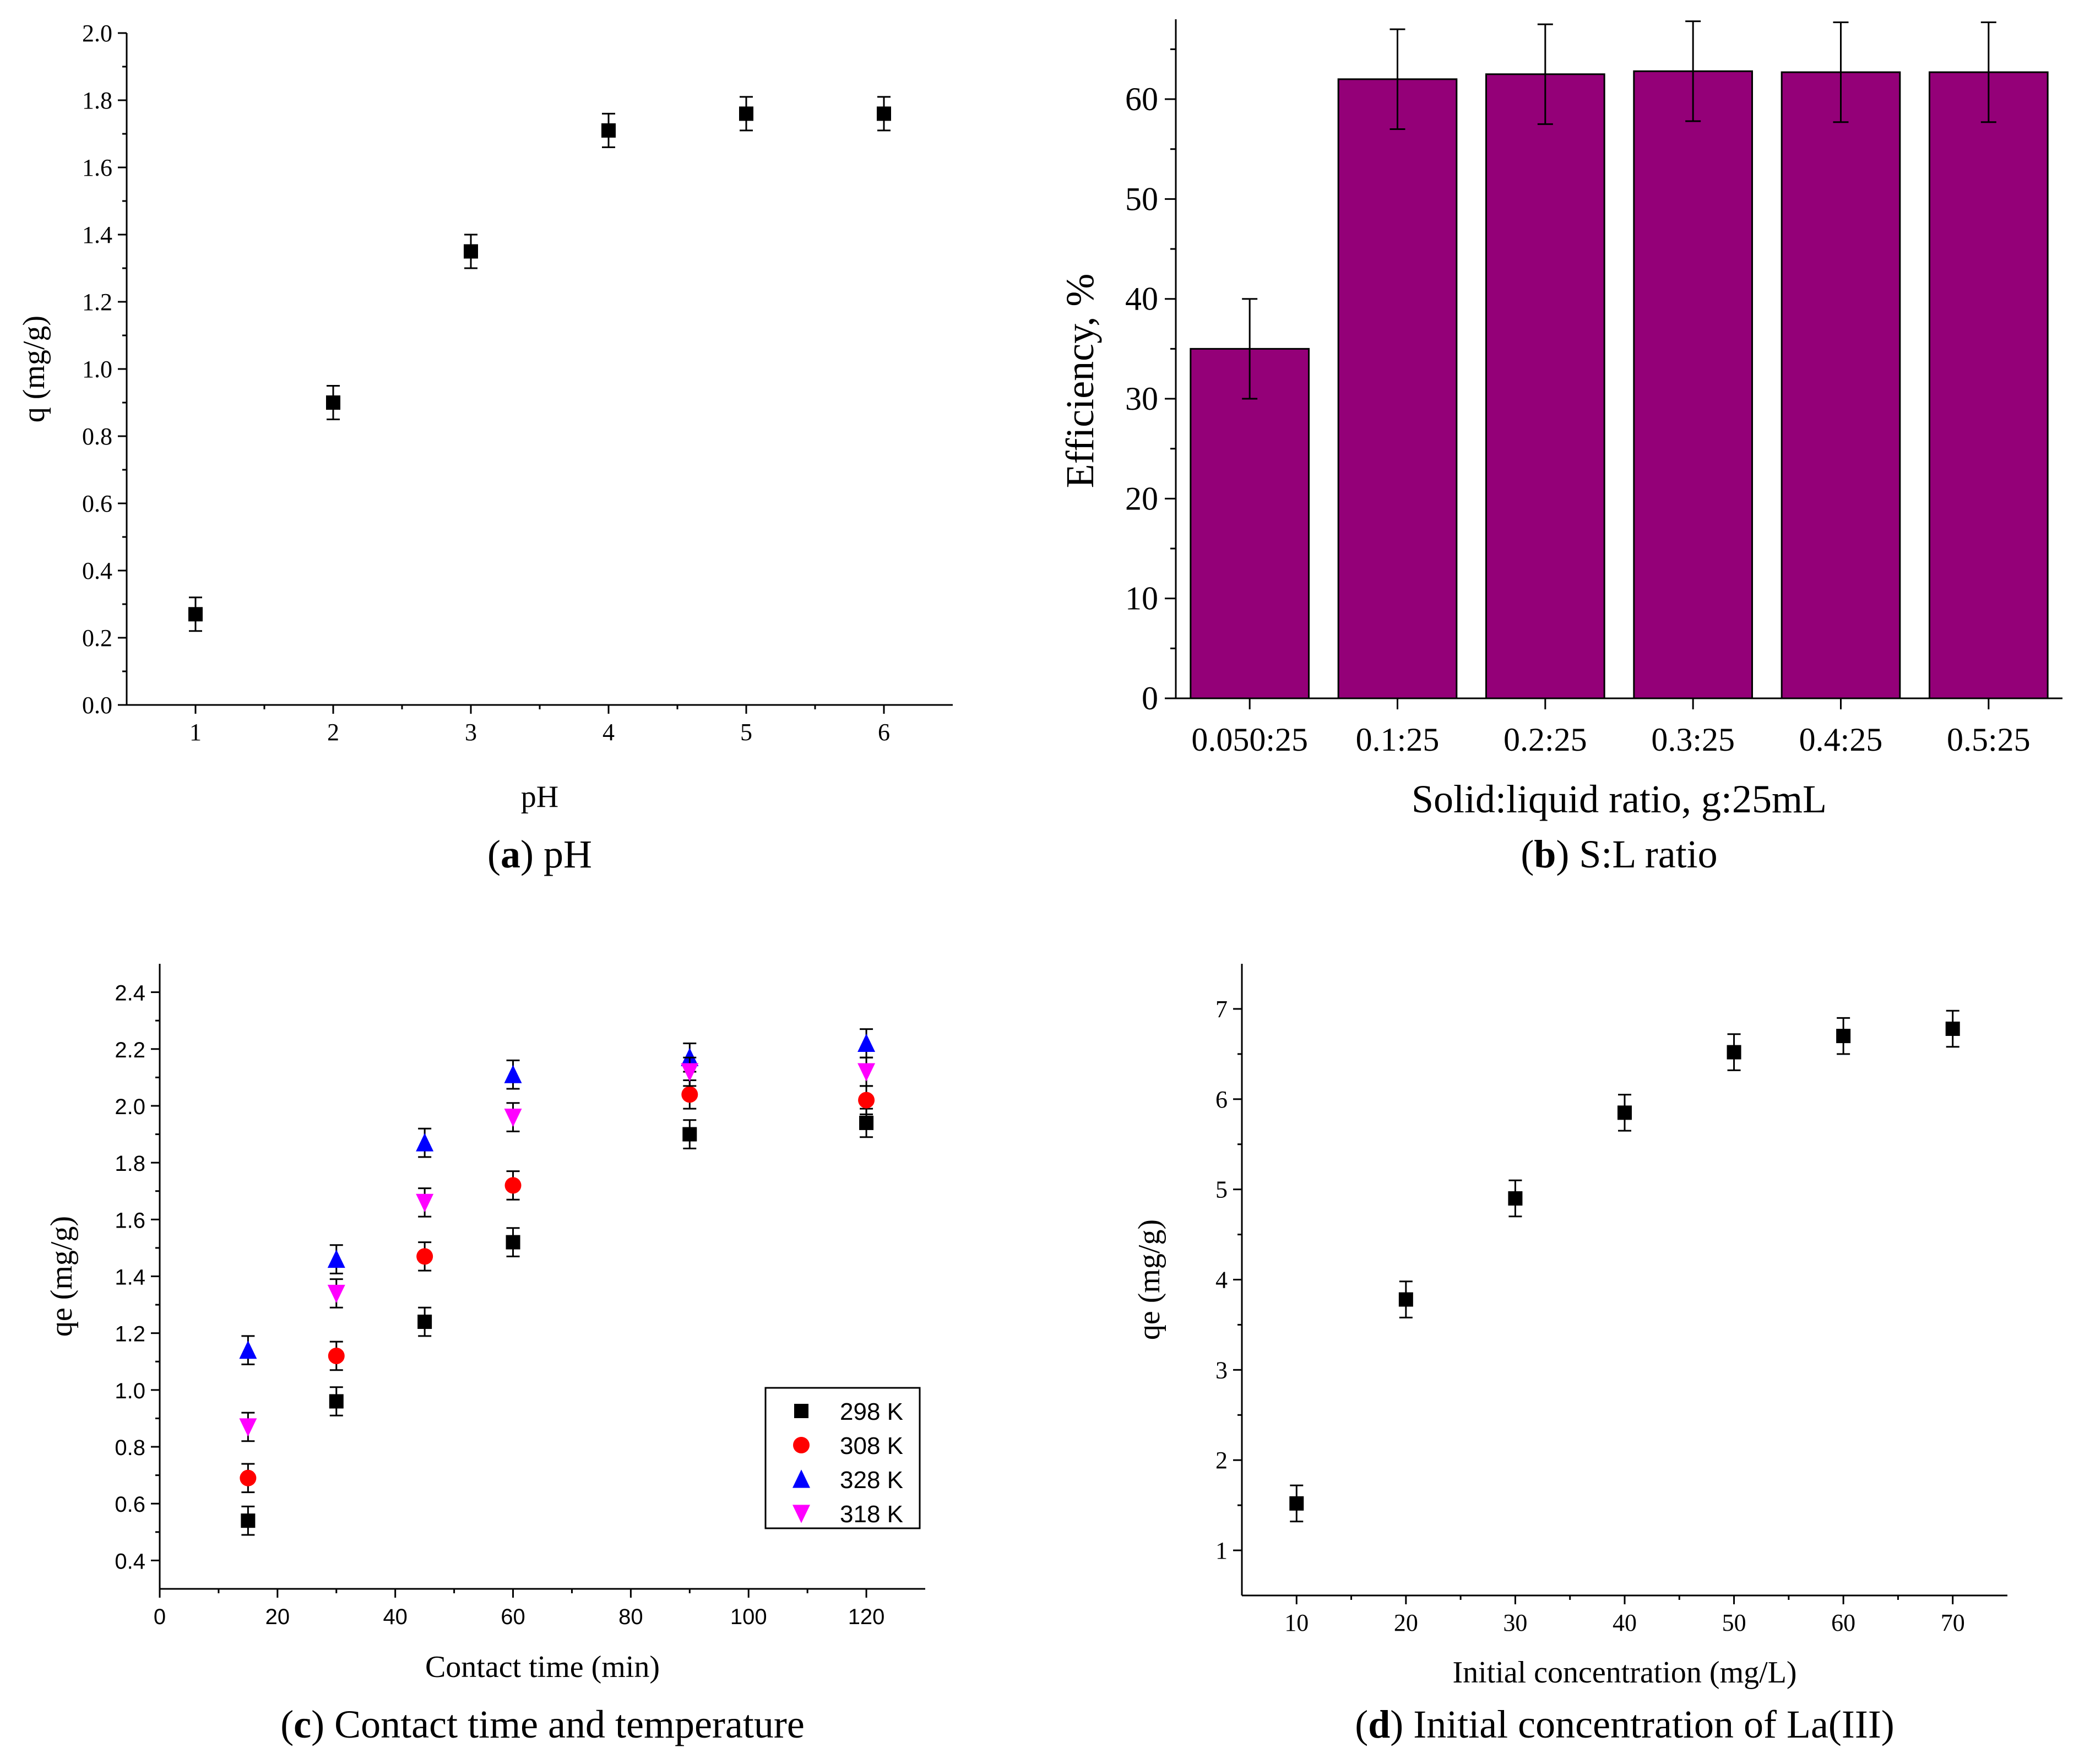 Image resolution: width=2079 pixels, height=1764 pixels. I want to click on panel-caption: (d) Initial concentration of La(III), so click(1625, 1724).